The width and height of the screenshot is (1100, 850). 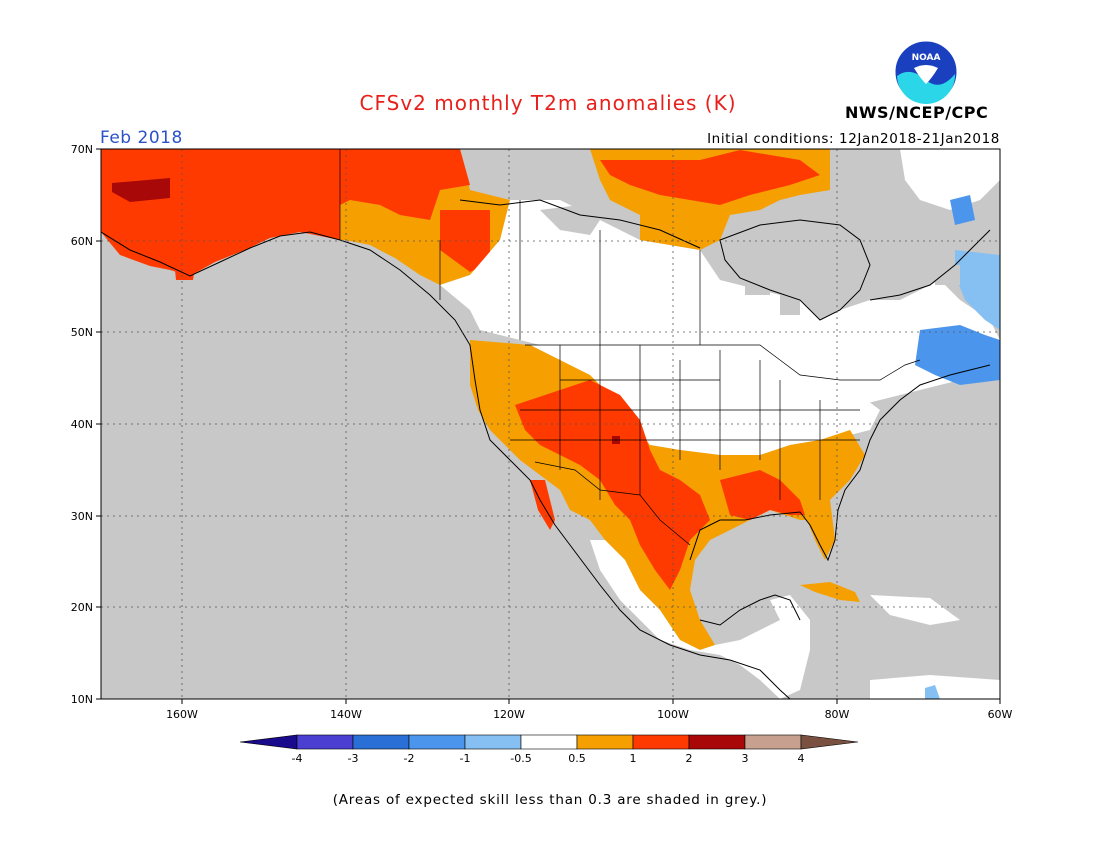 What do you see at coordinates (520, 758) in the screenshot?
I see `legend-label: -0.5` at bounding box center [520, 758].